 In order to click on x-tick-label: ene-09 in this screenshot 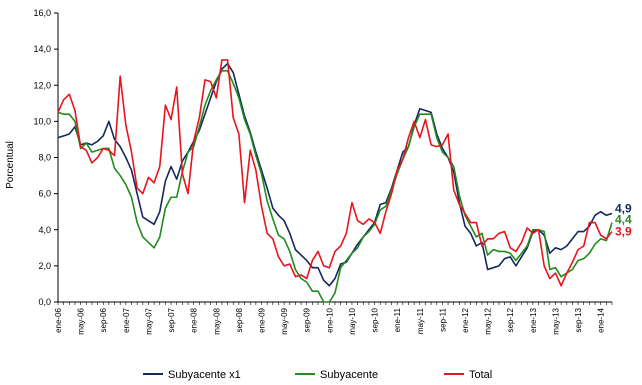, I will do `click(262, 319)`.